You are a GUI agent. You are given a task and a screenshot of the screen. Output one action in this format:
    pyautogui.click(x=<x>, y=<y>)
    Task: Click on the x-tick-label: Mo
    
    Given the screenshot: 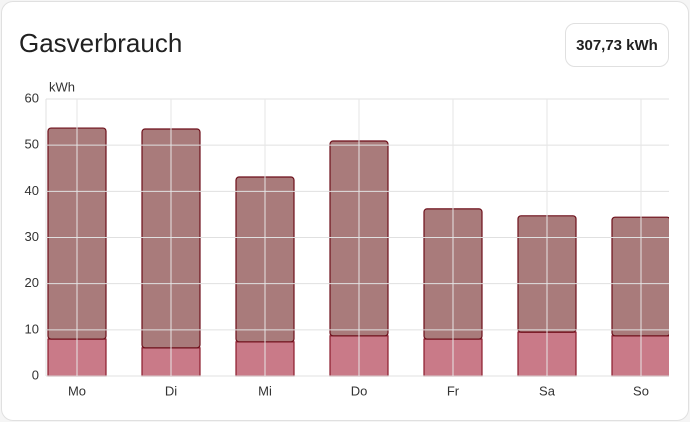 What is the action you would take?
    pyautogui.click(x=77, y=390)
    